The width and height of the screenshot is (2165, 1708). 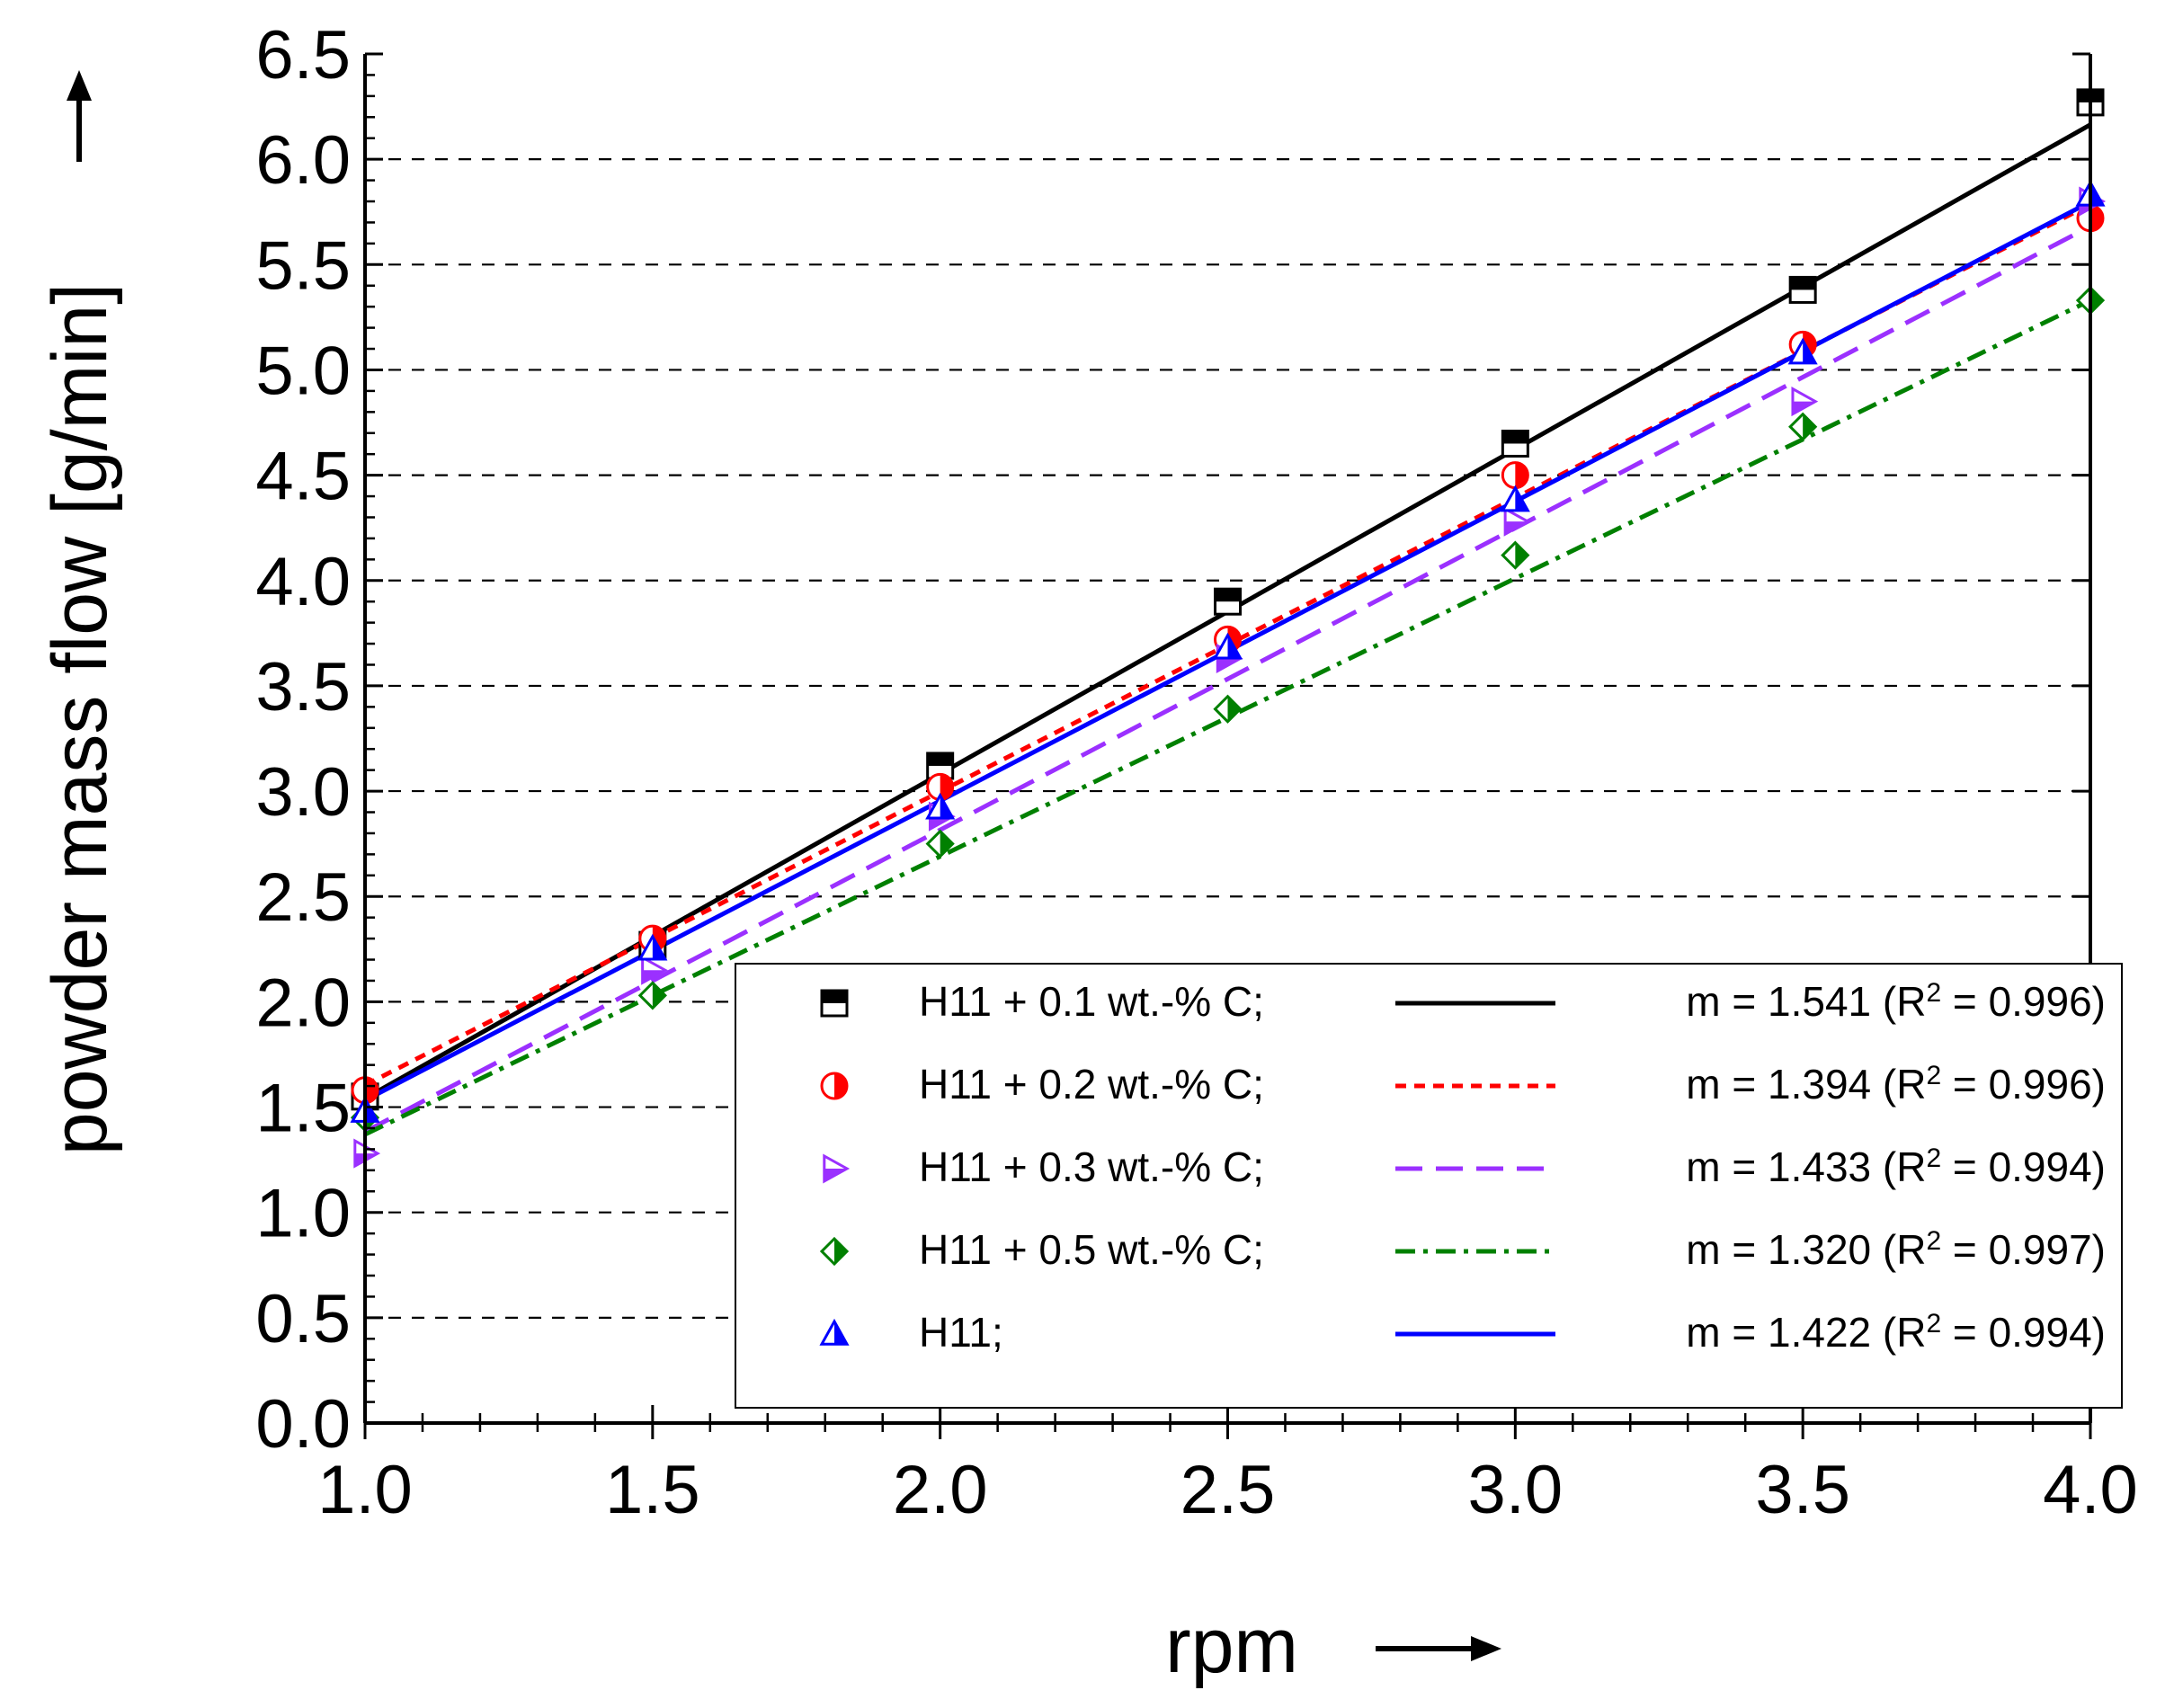 What do you see at coordinates (1896, 1084) in the screenshot?
I see `legend-fit-label: m = 1.394 (R2 = 0.996)` at bounding box center [1896, 1084].